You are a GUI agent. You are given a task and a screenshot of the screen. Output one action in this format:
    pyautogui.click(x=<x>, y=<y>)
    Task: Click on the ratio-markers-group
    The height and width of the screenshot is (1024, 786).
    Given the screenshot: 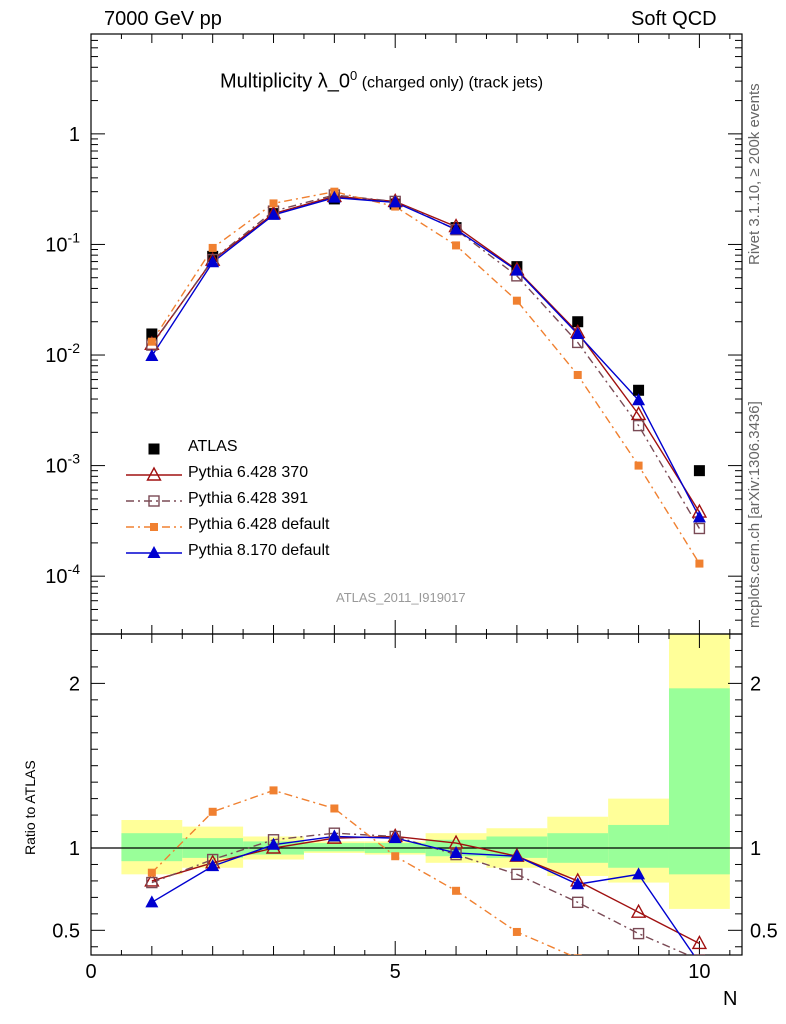 What is the action you would take?
    pyautogui.click(x=426, y=890)
    